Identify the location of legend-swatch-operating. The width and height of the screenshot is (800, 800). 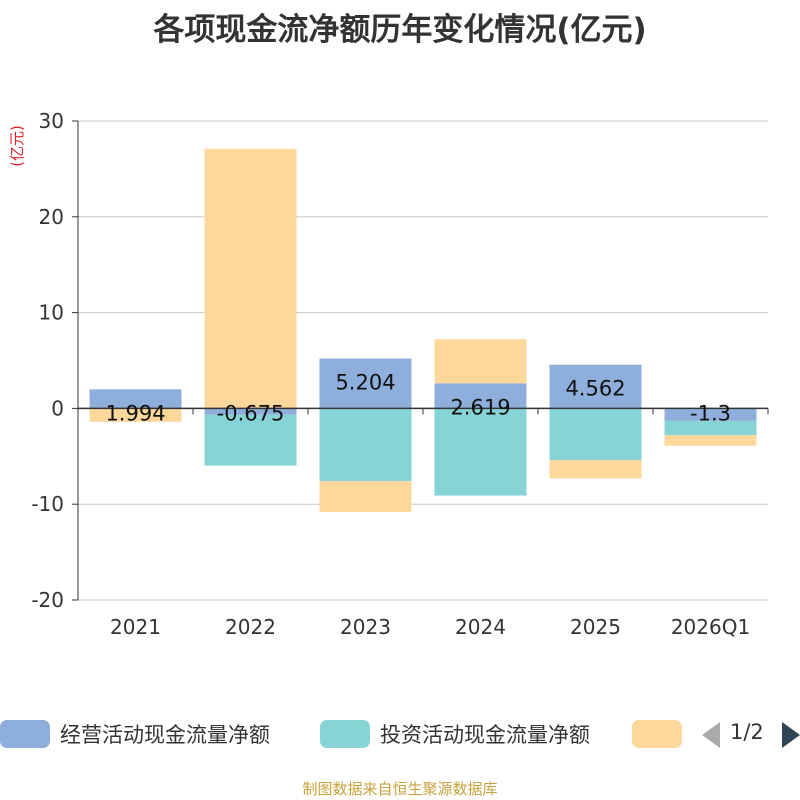
(25, 734).